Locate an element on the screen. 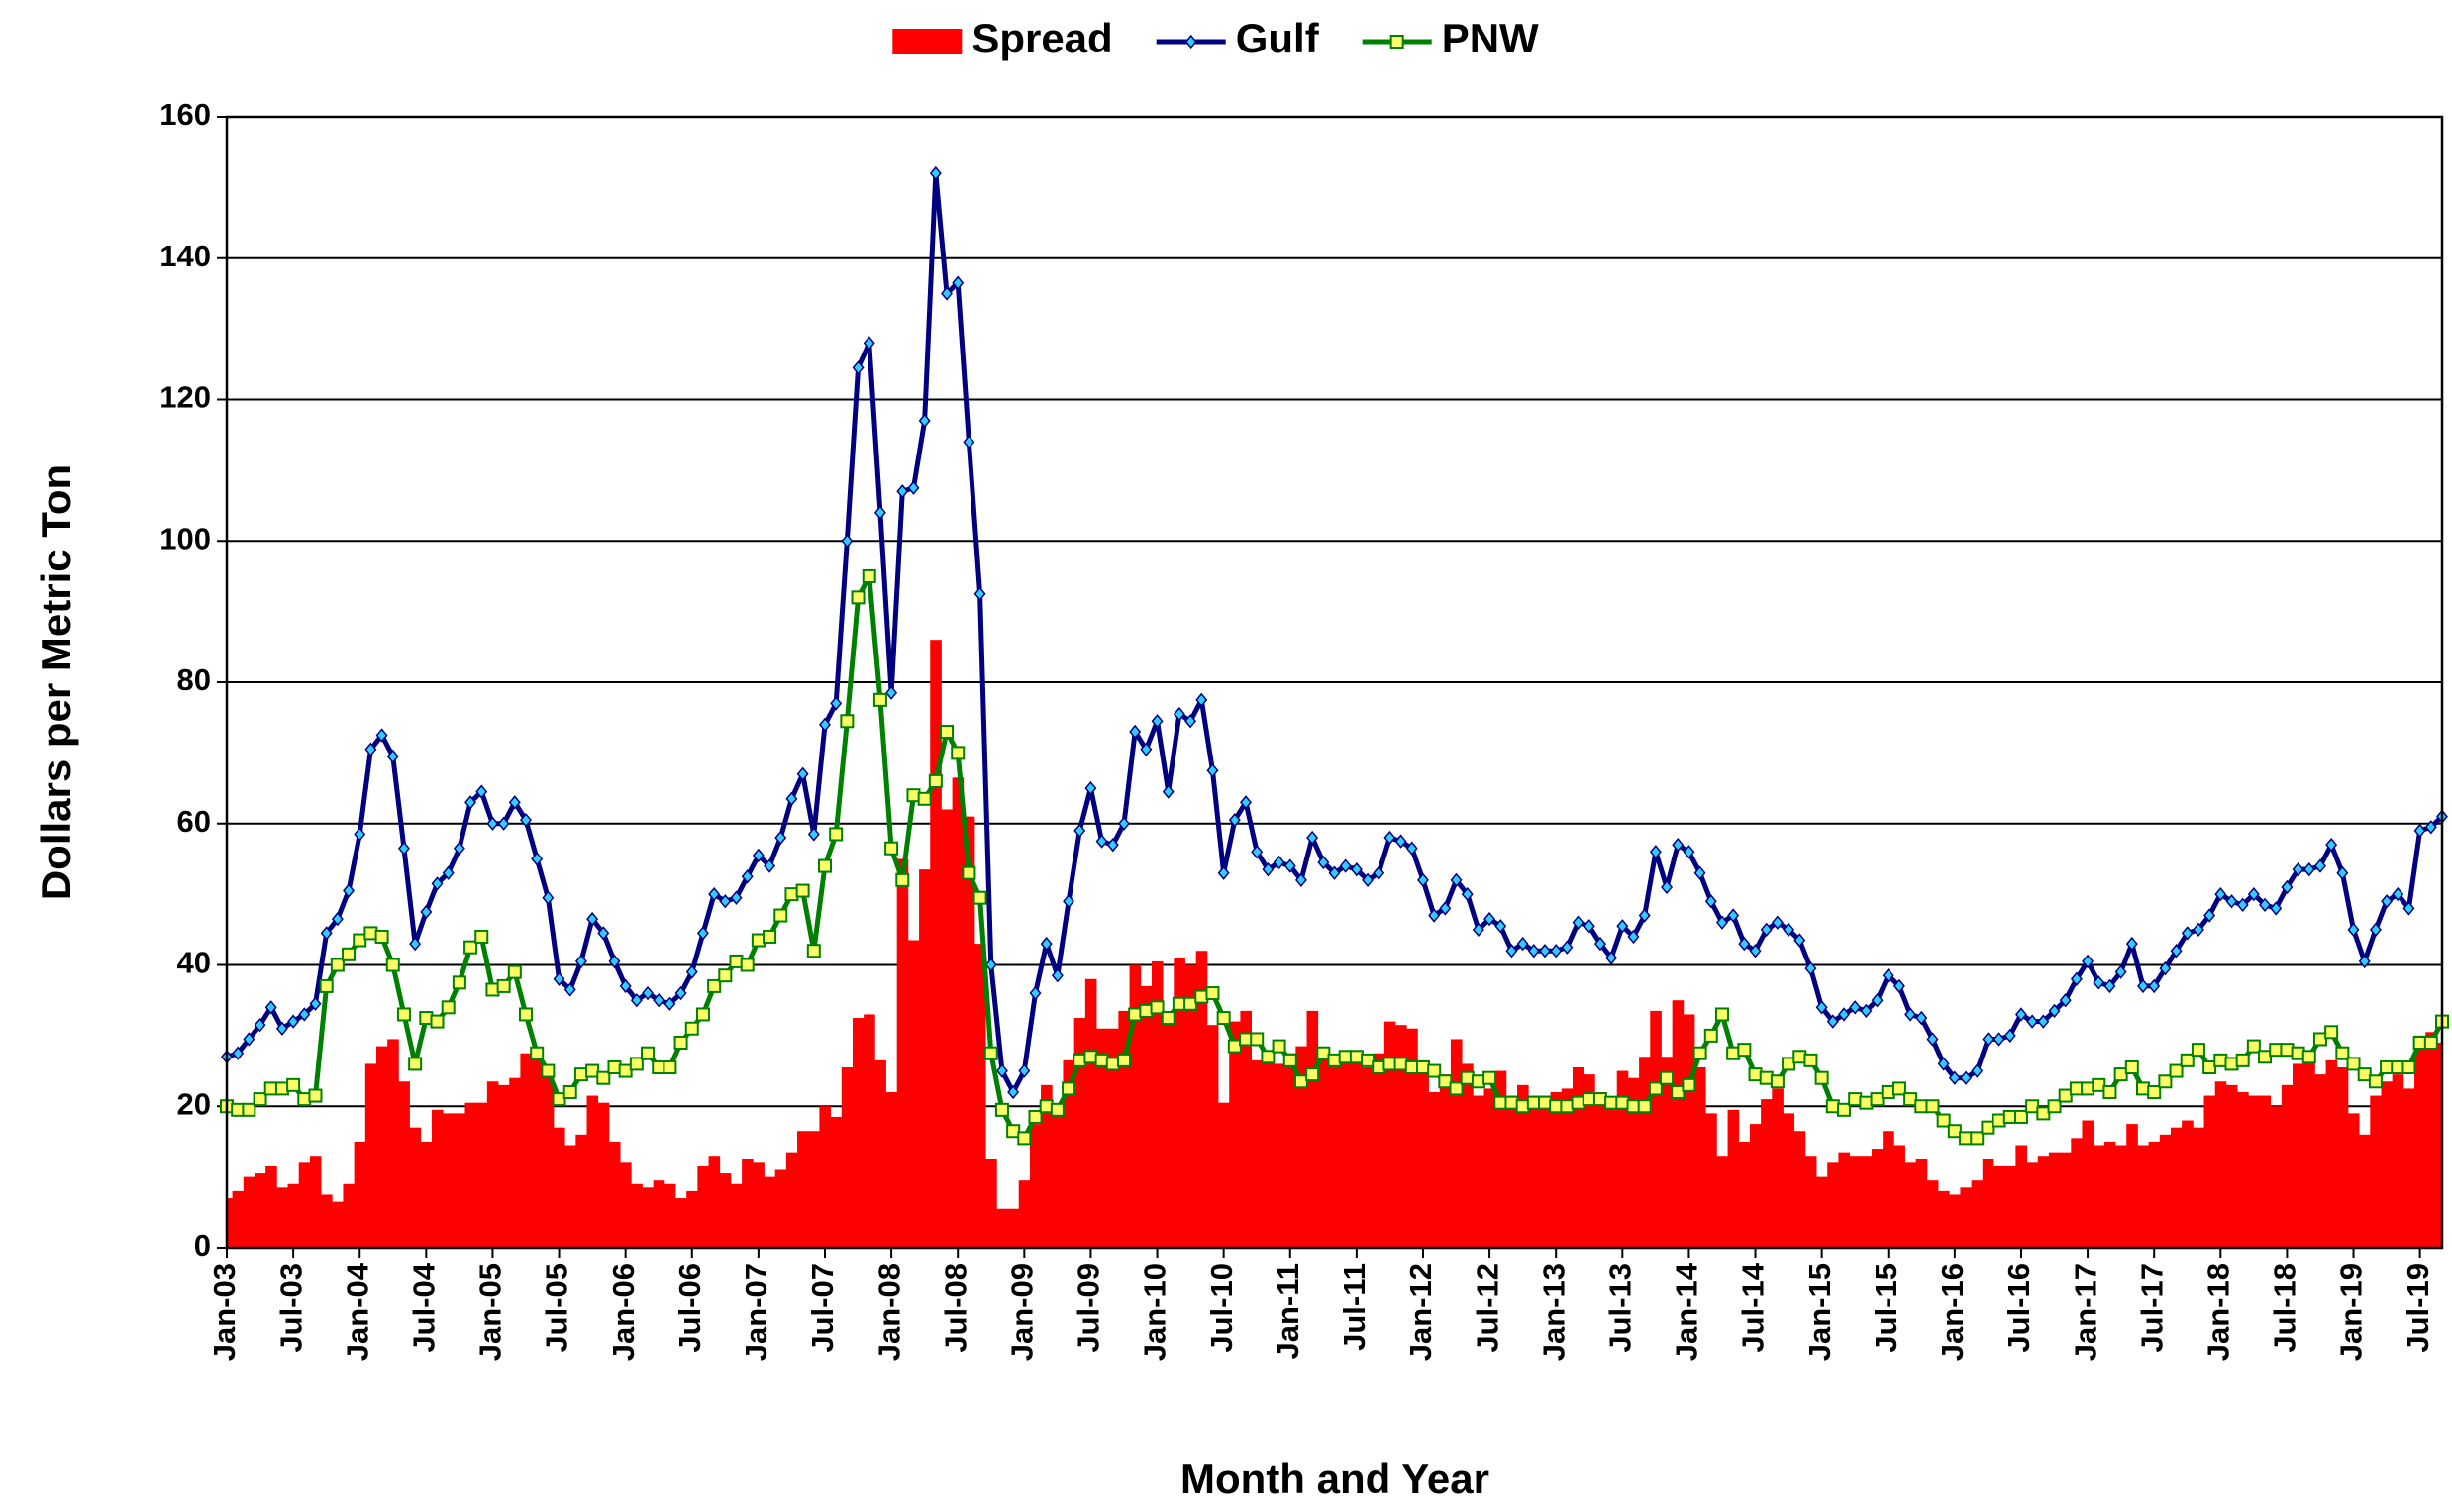 The image size is (2452, 1512). x-tick-label: Jan-15 is located at coordinates (1820, 1312).